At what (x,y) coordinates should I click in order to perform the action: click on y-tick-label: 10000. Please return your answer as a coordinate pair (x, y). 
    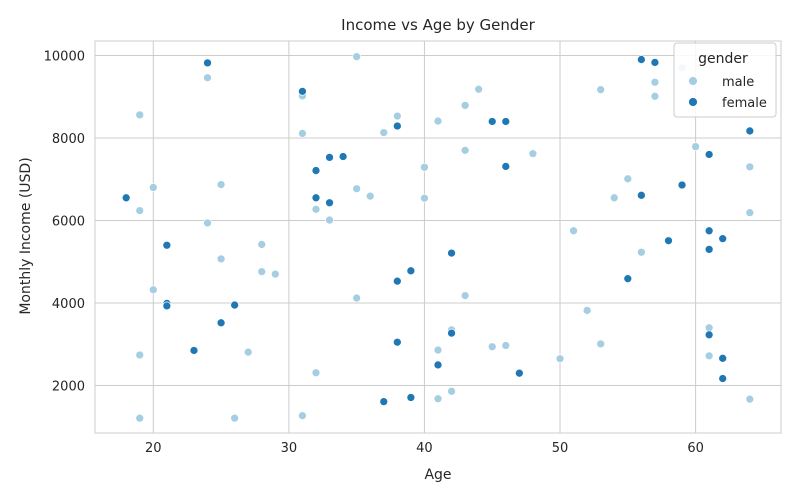
    Looking at the image, I should click on (64, 56).